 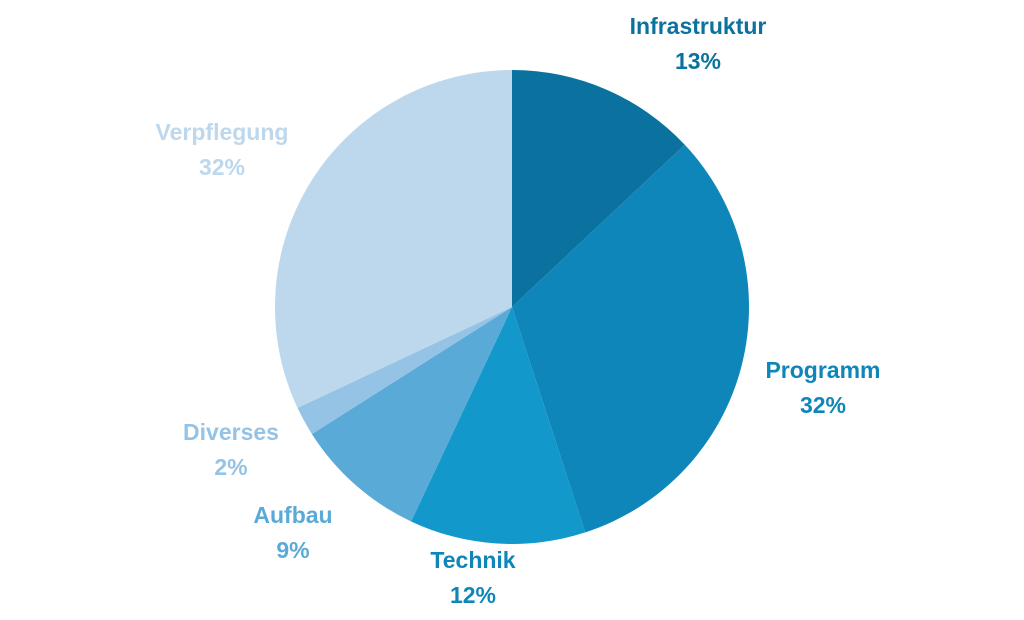 I want to click on slice-percent-infrastruktur: 13%, so click(x=698, y=61).